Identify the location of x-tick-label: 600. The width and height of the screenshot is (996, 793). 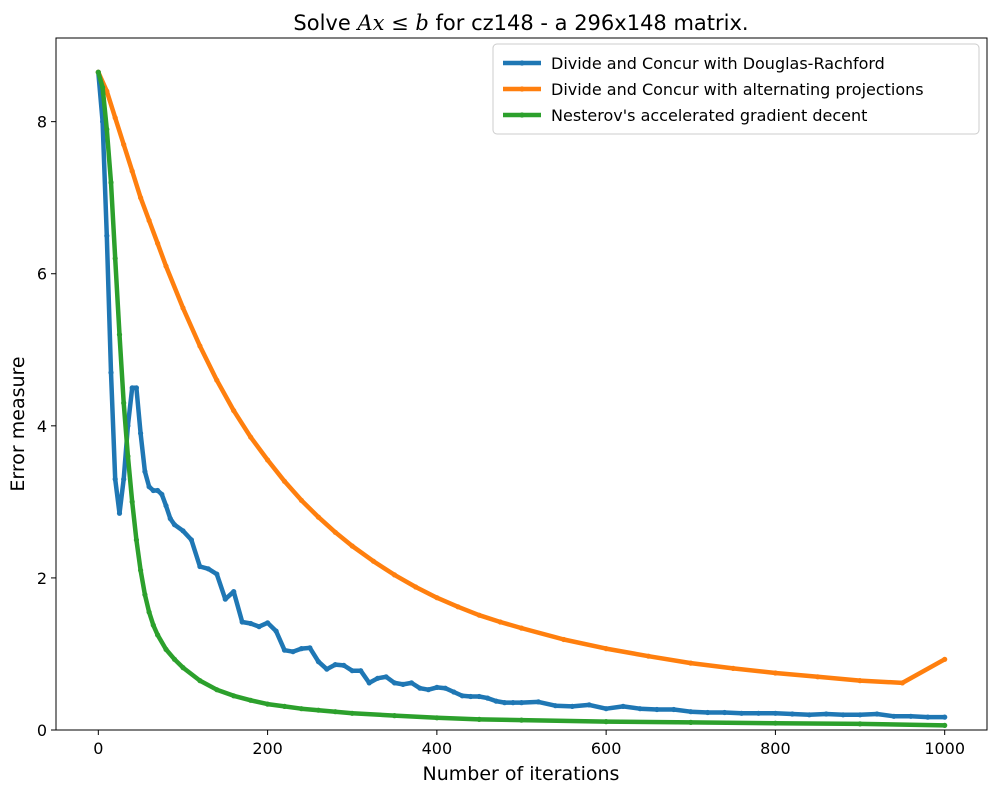
(606, 748).